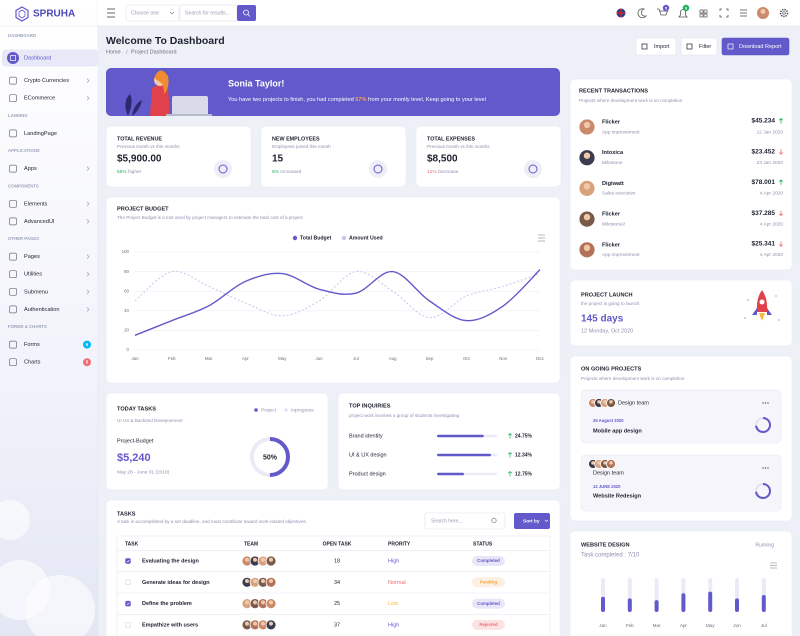 This screenshot has height=636, width=800. Describe the element at coordinates (360, 100) in the screenshot. I see `banner-highlight: 57%` at that location.